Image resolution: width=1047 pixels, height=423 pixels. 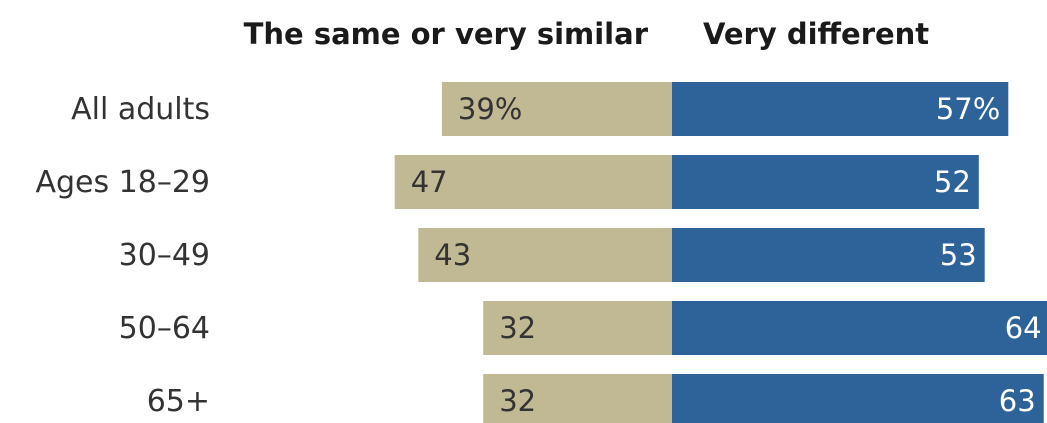 What do you see at coordinates (490, 109) in the screenshot?
I see `value-label-same-or-similar: 39%` at bounding box center [490, 109].